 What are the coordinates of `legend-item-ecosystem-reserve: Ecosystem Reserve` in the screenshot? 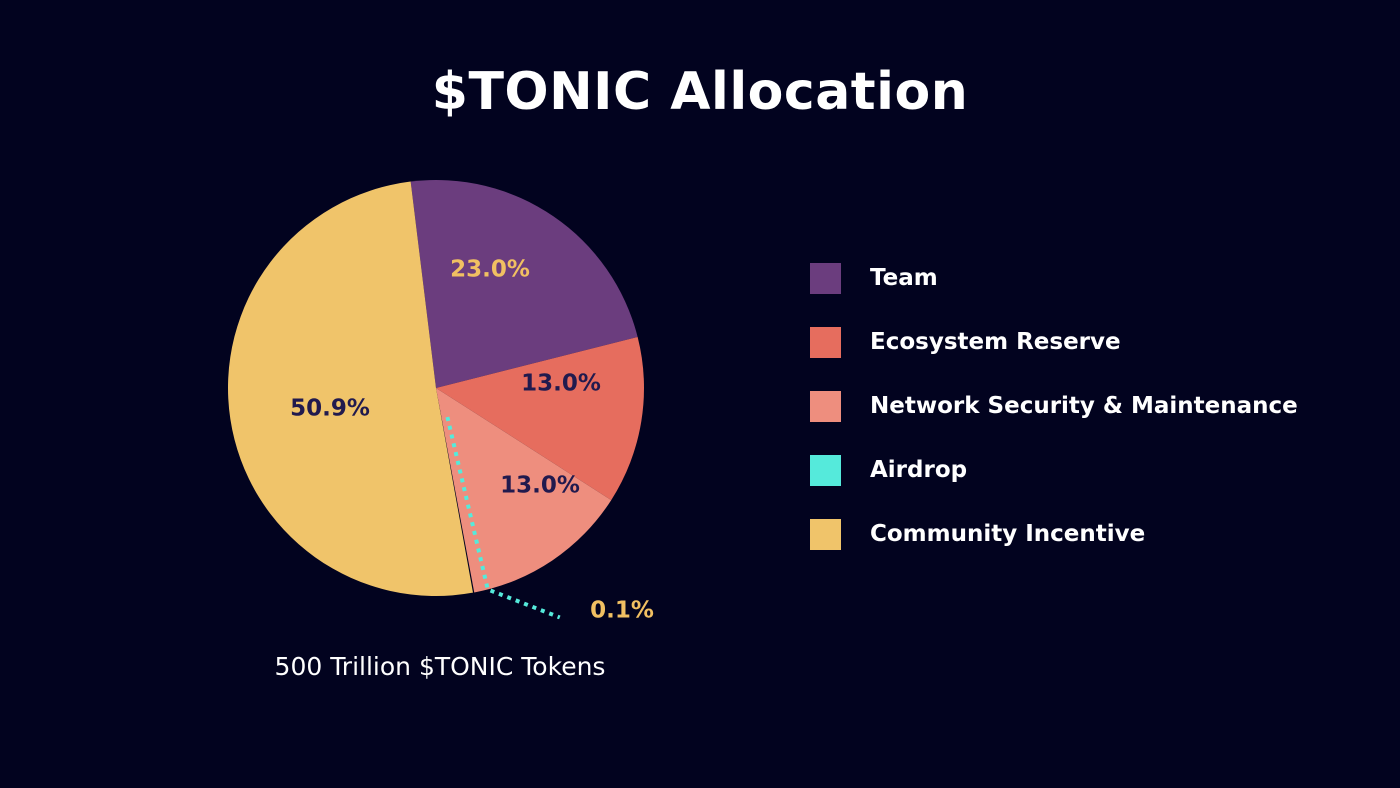 It's located at (1054, 342).